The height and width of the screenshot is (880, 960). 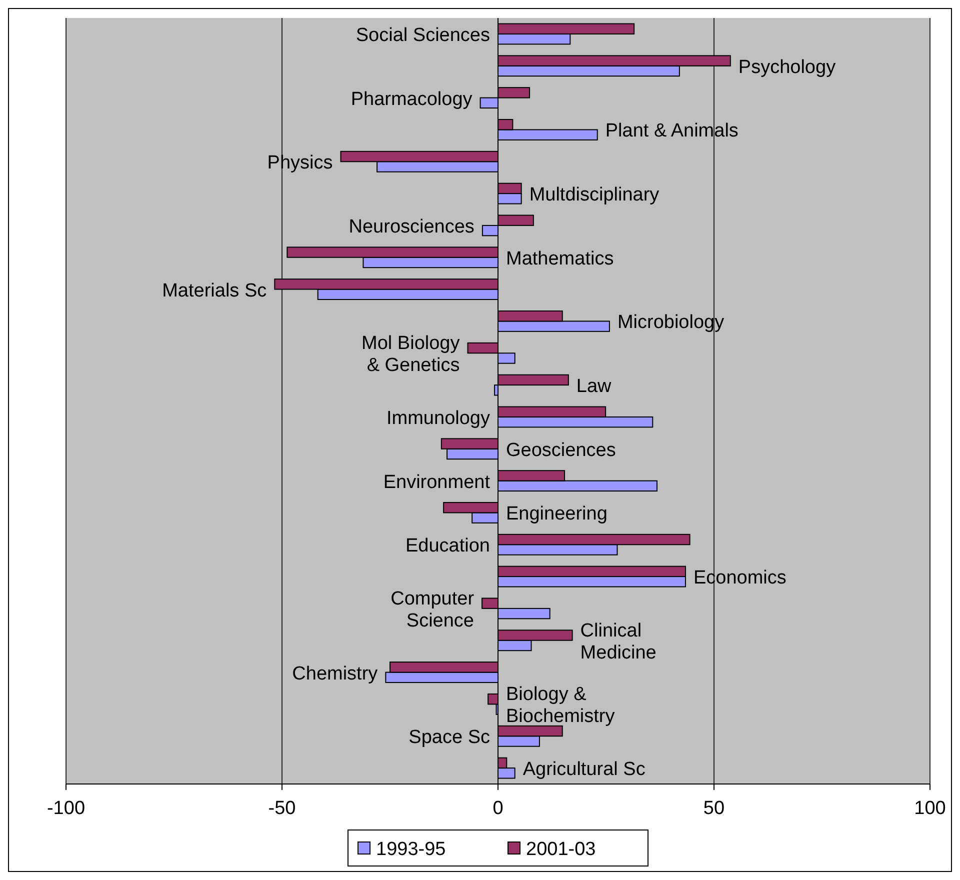 What do you see at coordinates (584, 769) in the screenshot?
I see `y-tick-label: Agricultural Sc` at bounding box center [584, 769].